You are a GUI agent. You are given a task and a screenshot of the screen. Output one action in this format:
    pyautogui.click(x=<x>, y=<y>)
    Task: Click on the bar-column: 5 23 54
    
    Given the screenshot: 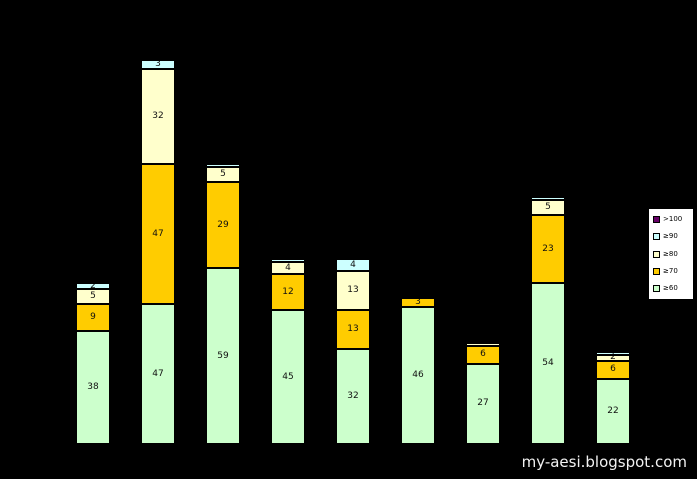 What is the action you would take?
    pyautogui.click(x=548, y=320)
    